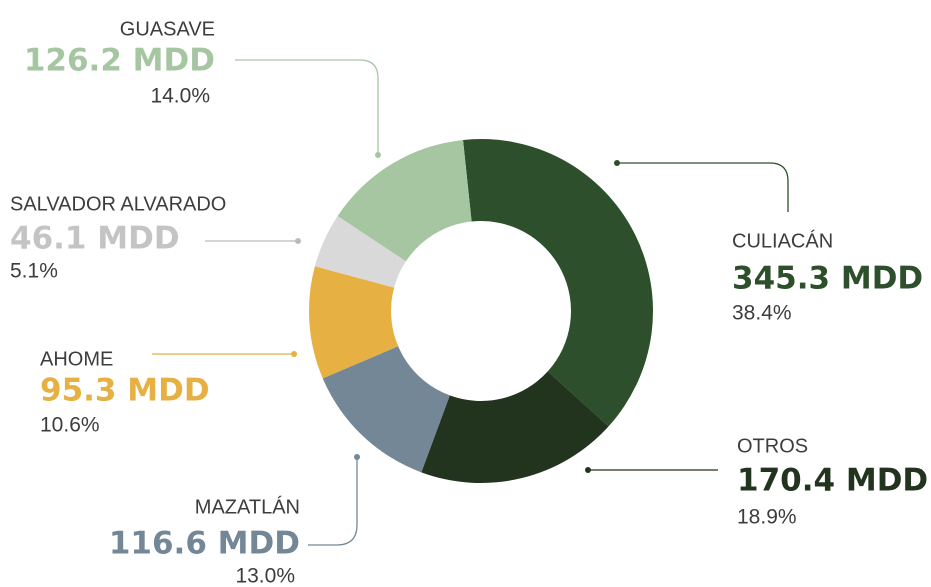 Image resolution: width=931 pixels, height=587 pixels. Describe the element at coordinates (125, 391) in the screenshot. I see `value-label: 95.3 MDD` at that location.